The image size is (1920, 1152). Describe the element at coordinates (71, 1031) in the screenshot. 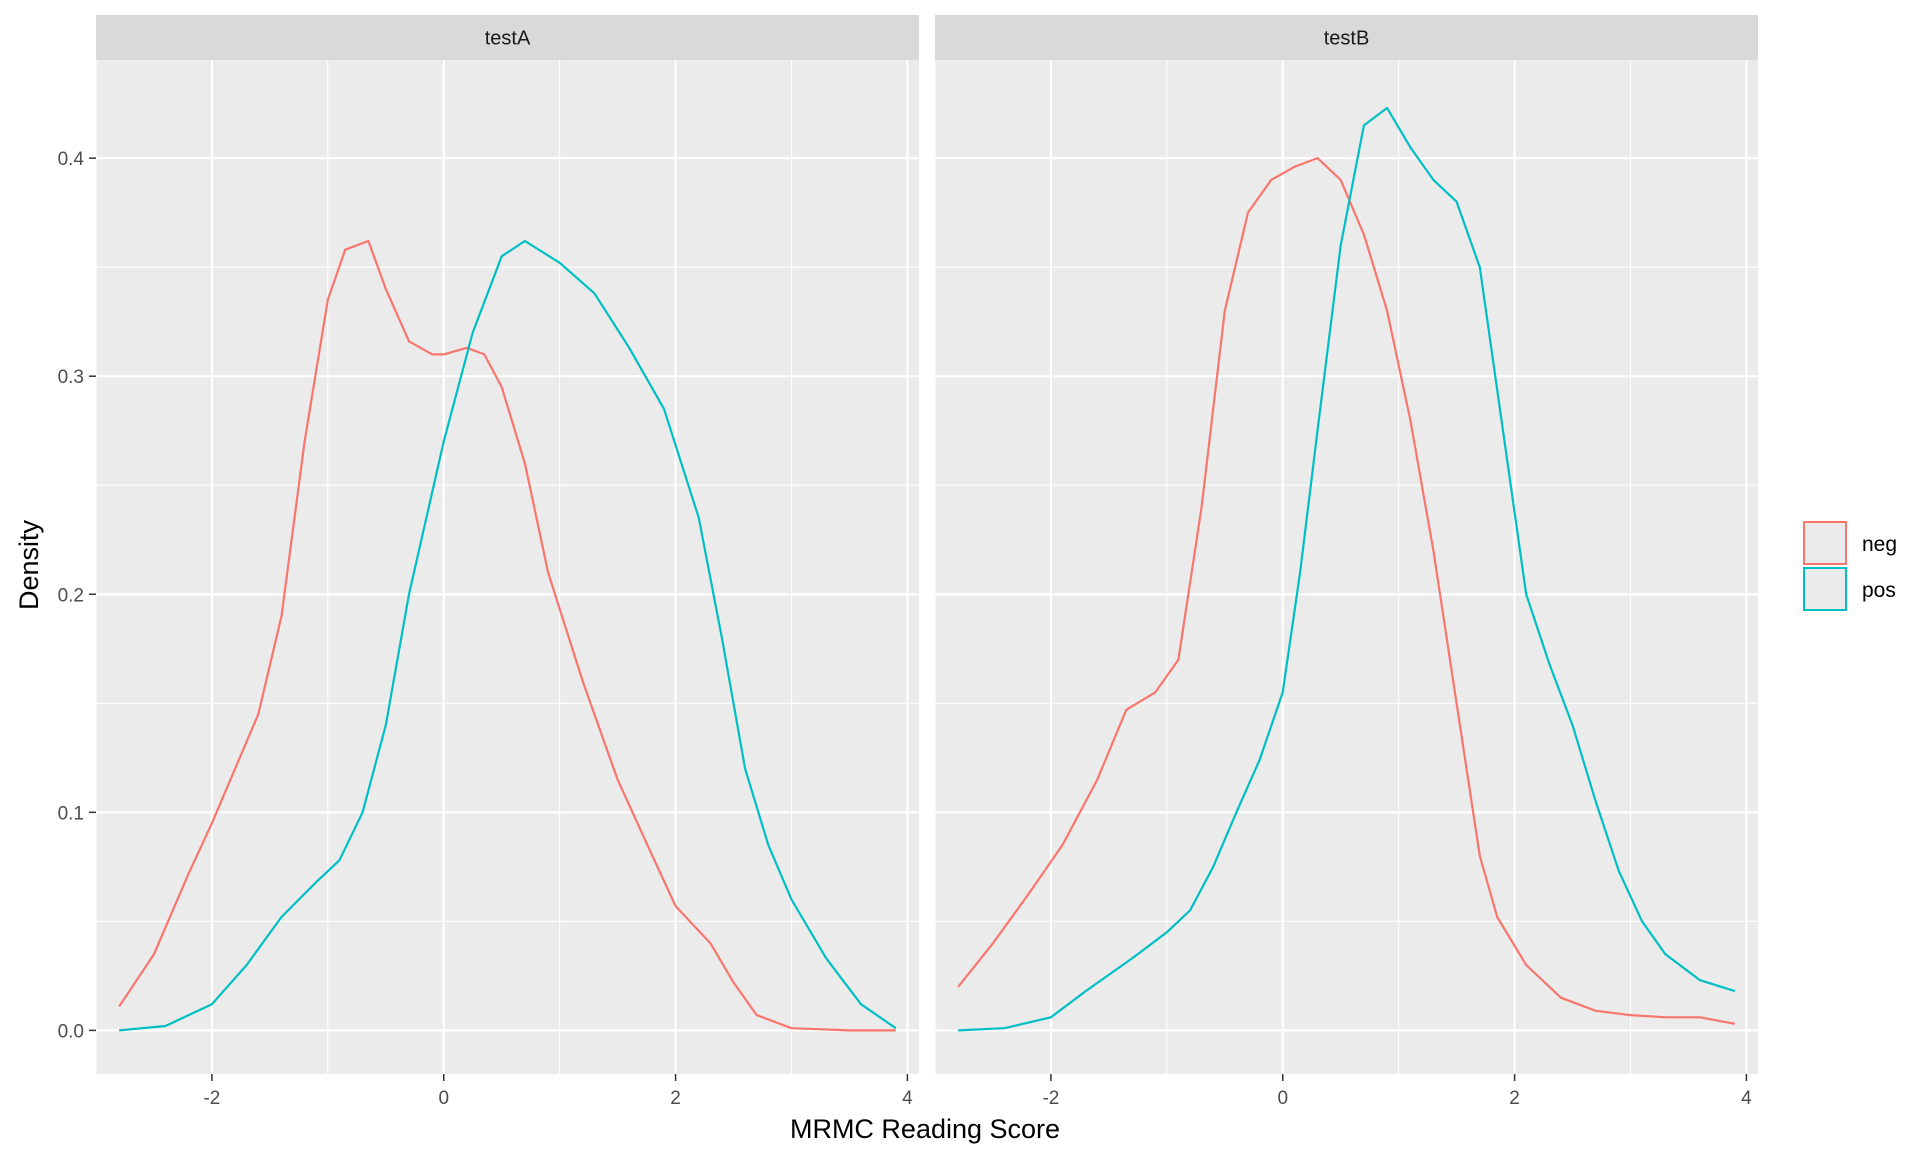

I see `y-tick-label: 0.0` at that location.